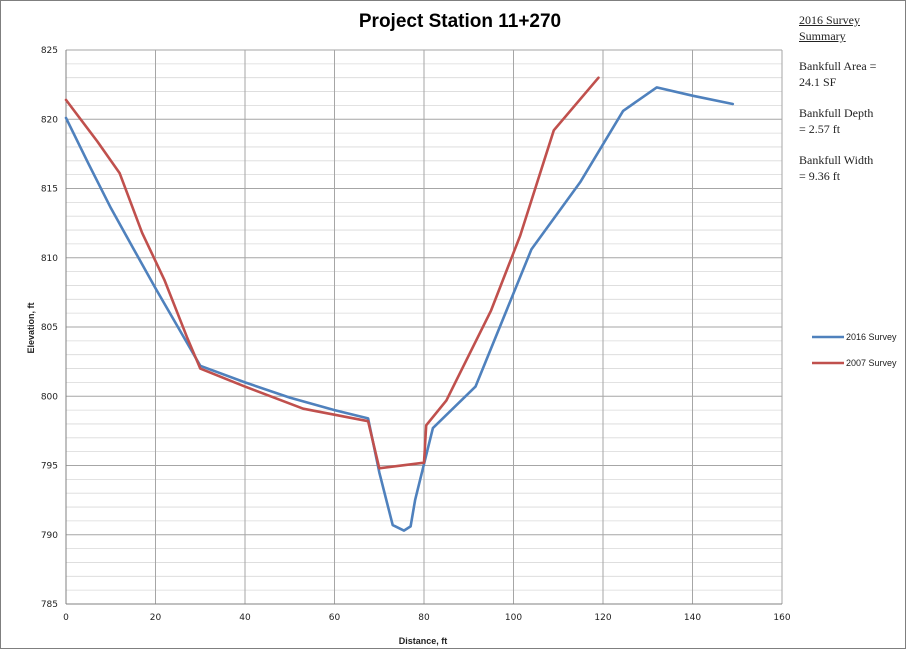 This screenshot has height=649, width=906. Describe the element at coordinates (852, 121) in the screenshot. I see `bankfull-depth: Bankfull Depth = 2.57 ft` at that location.